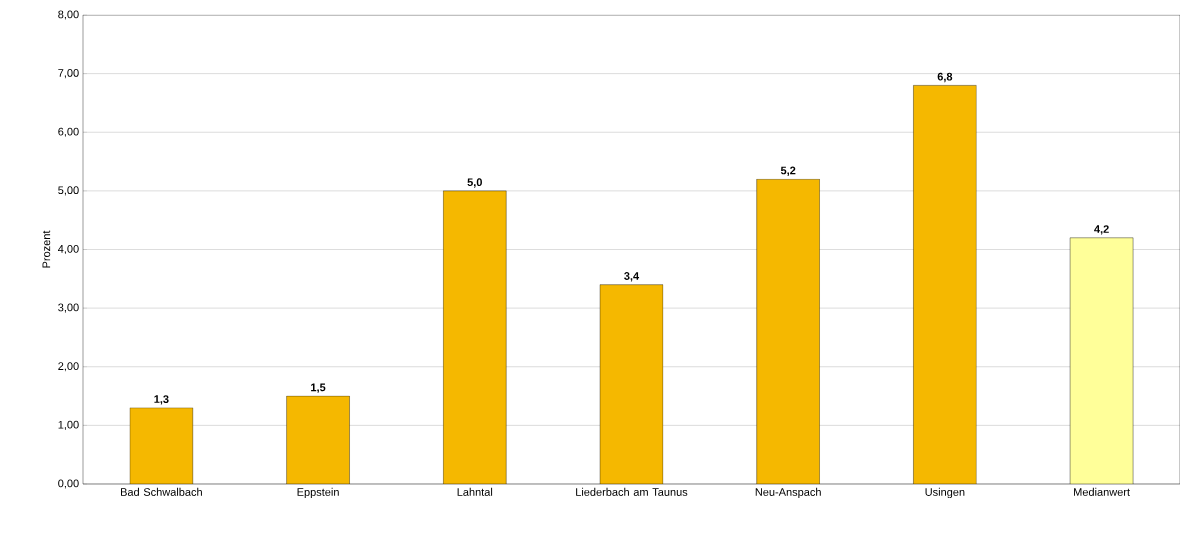 Image resolution: width=1186 pixels, height=535 pixels. I want to click on data-label: 1,5, so click(318, 388).